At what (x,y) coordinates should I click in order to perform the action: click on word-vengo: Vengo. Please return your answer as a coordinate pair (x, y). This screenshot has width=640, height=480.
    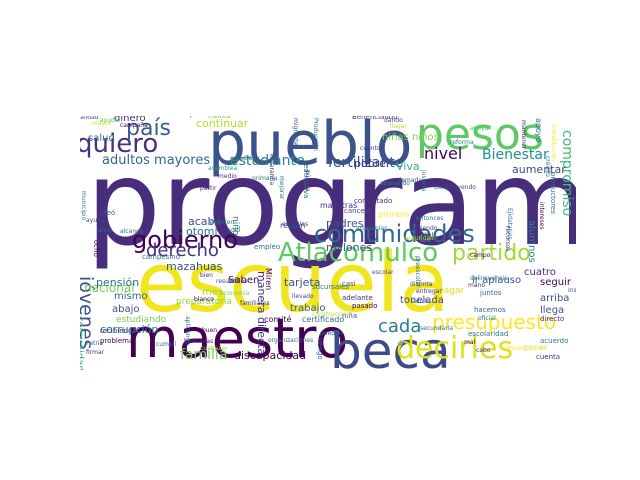
    Looking at the image, I should click on (320, 349).